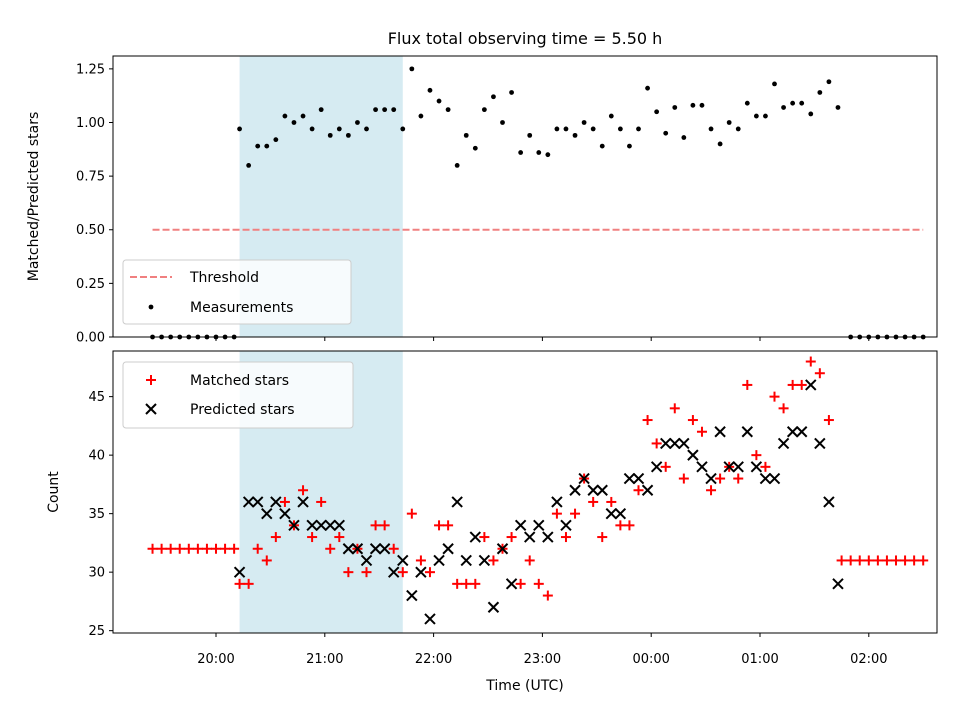  Describe the element at coordinates (542, 339) in the screenshot. I see `top-x-ticks` at that location.